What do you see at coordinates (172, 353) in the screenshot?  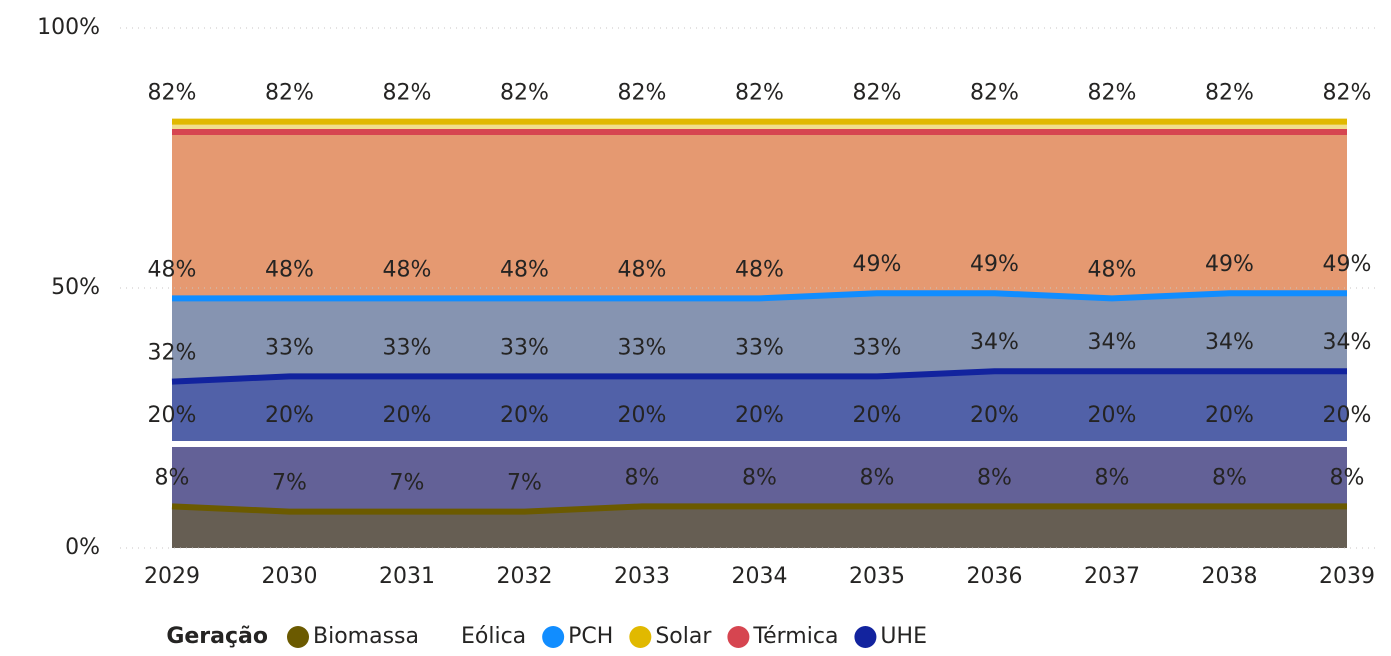 I see `data-label: 32%` at bounding box center [172, 353].